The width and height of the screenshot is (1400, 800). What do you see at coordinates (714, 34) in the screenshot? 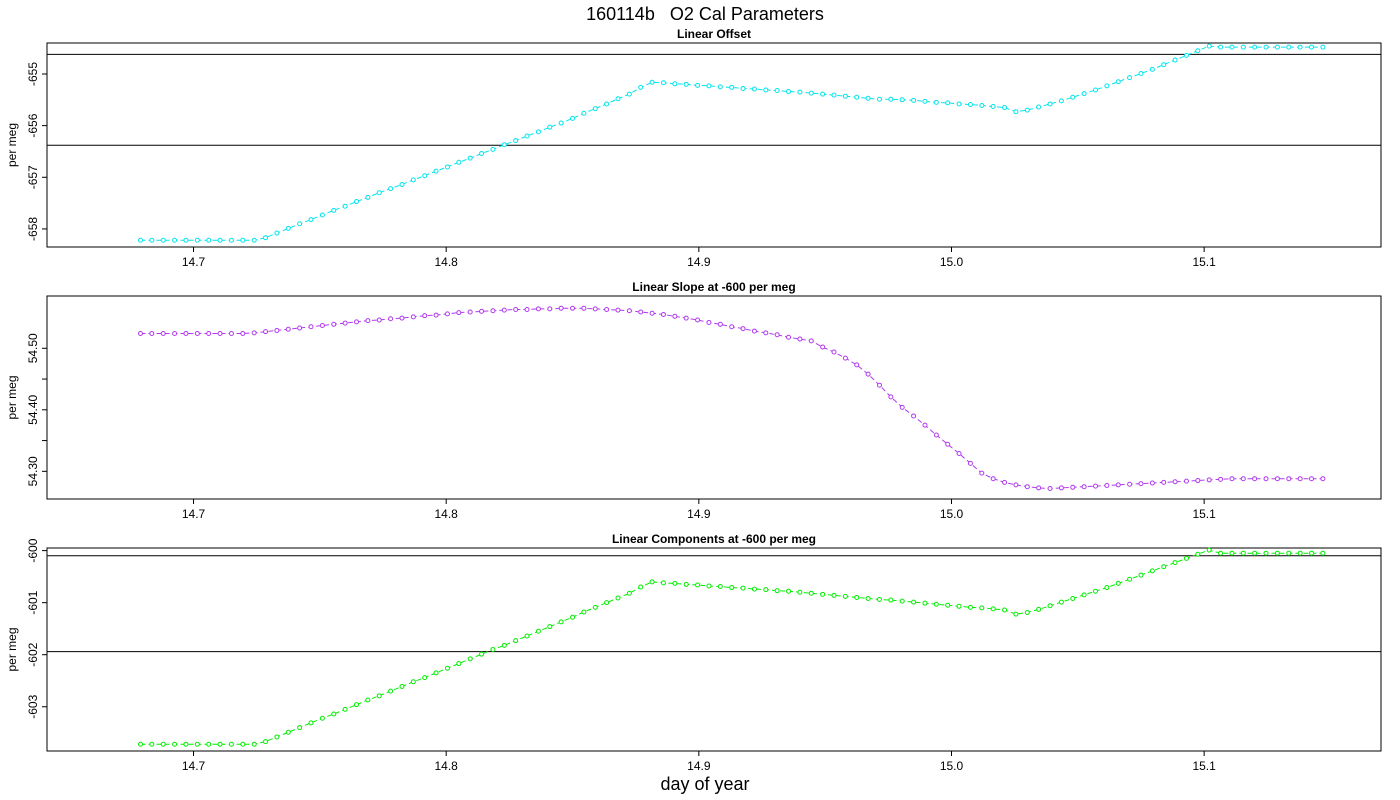
I see `panel-title: Linear Offset` at bounding box center [714, 34].